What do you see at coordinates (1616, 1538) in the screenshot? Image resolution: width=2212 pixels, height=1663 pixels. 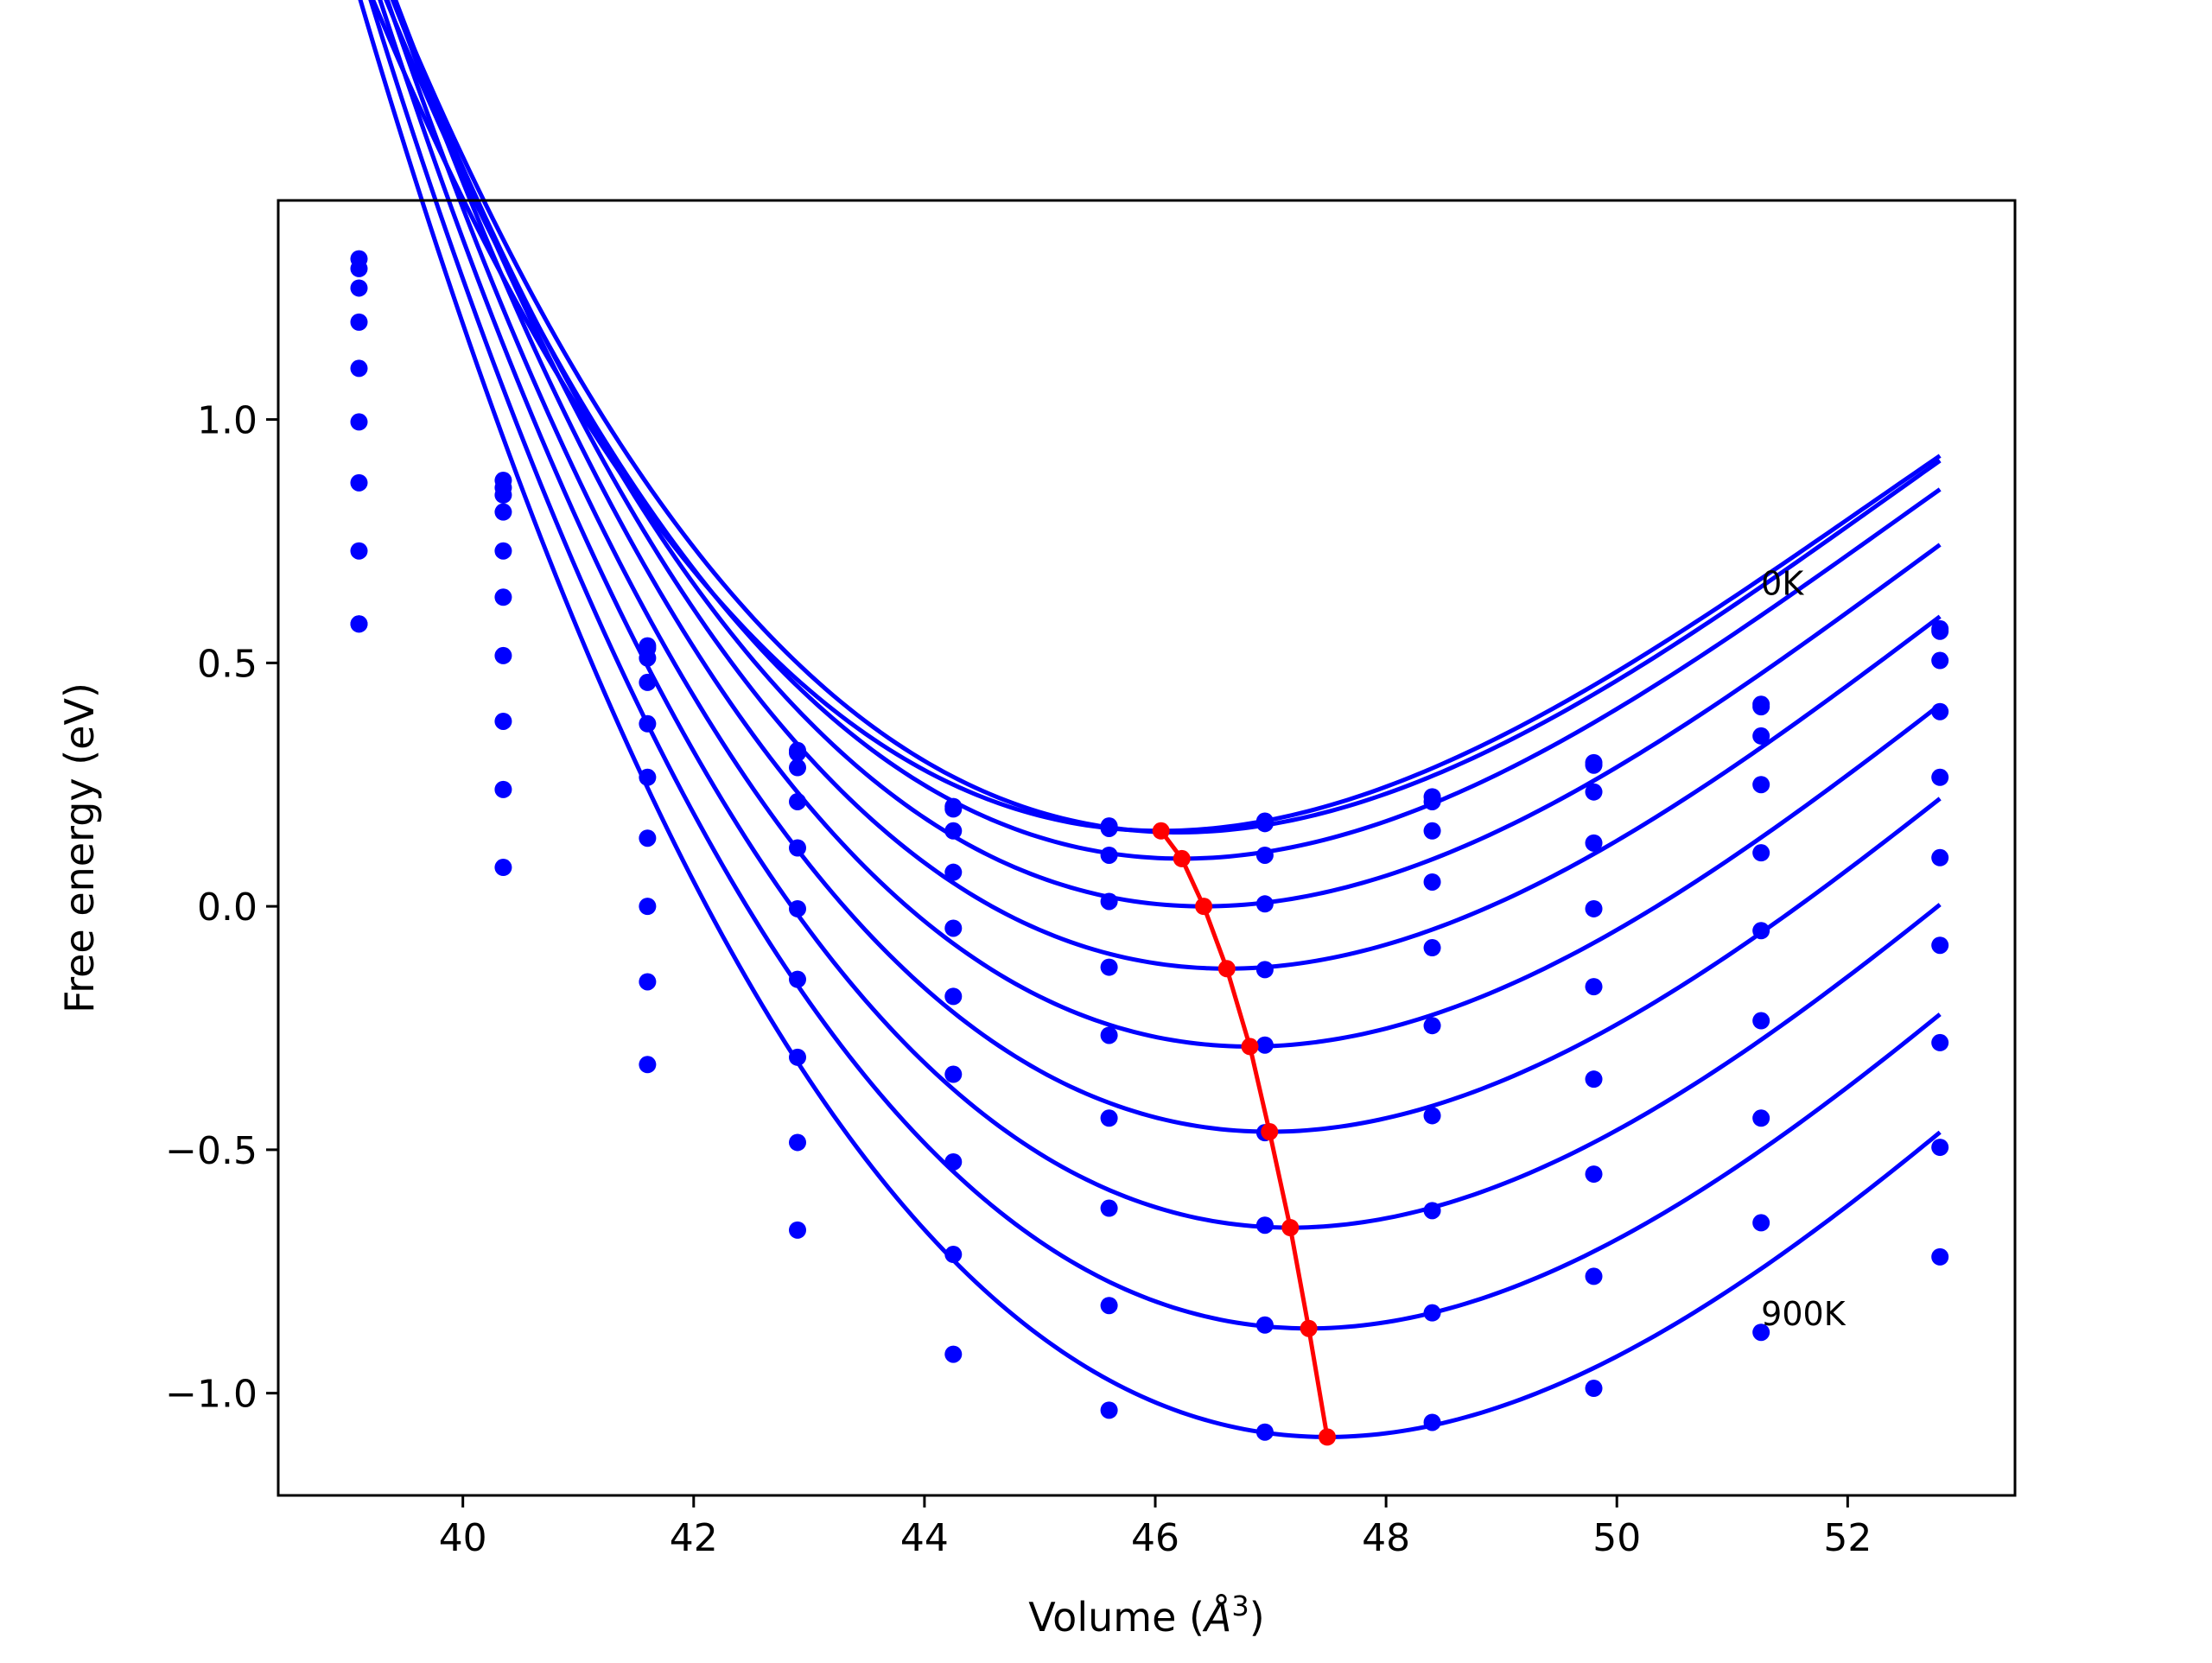 I see `x-tick-label: 50` at bounding box center [1616, 1538].